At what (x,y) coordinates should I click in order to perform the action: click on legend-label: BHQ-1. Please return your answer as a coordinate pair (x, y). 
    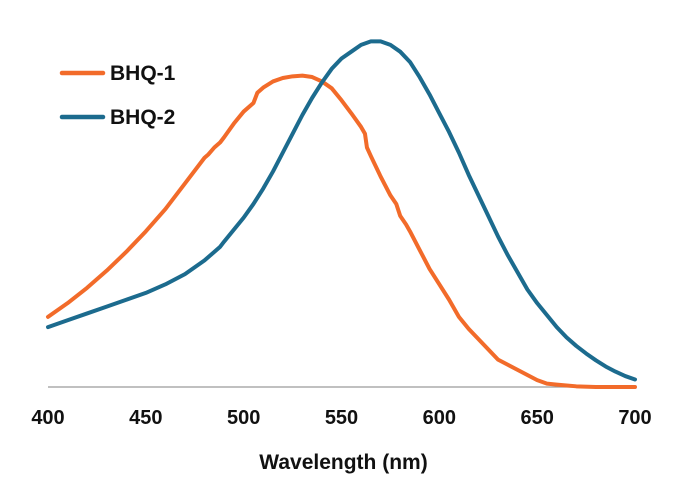
    Looking at the image, I should click on (143, 73).